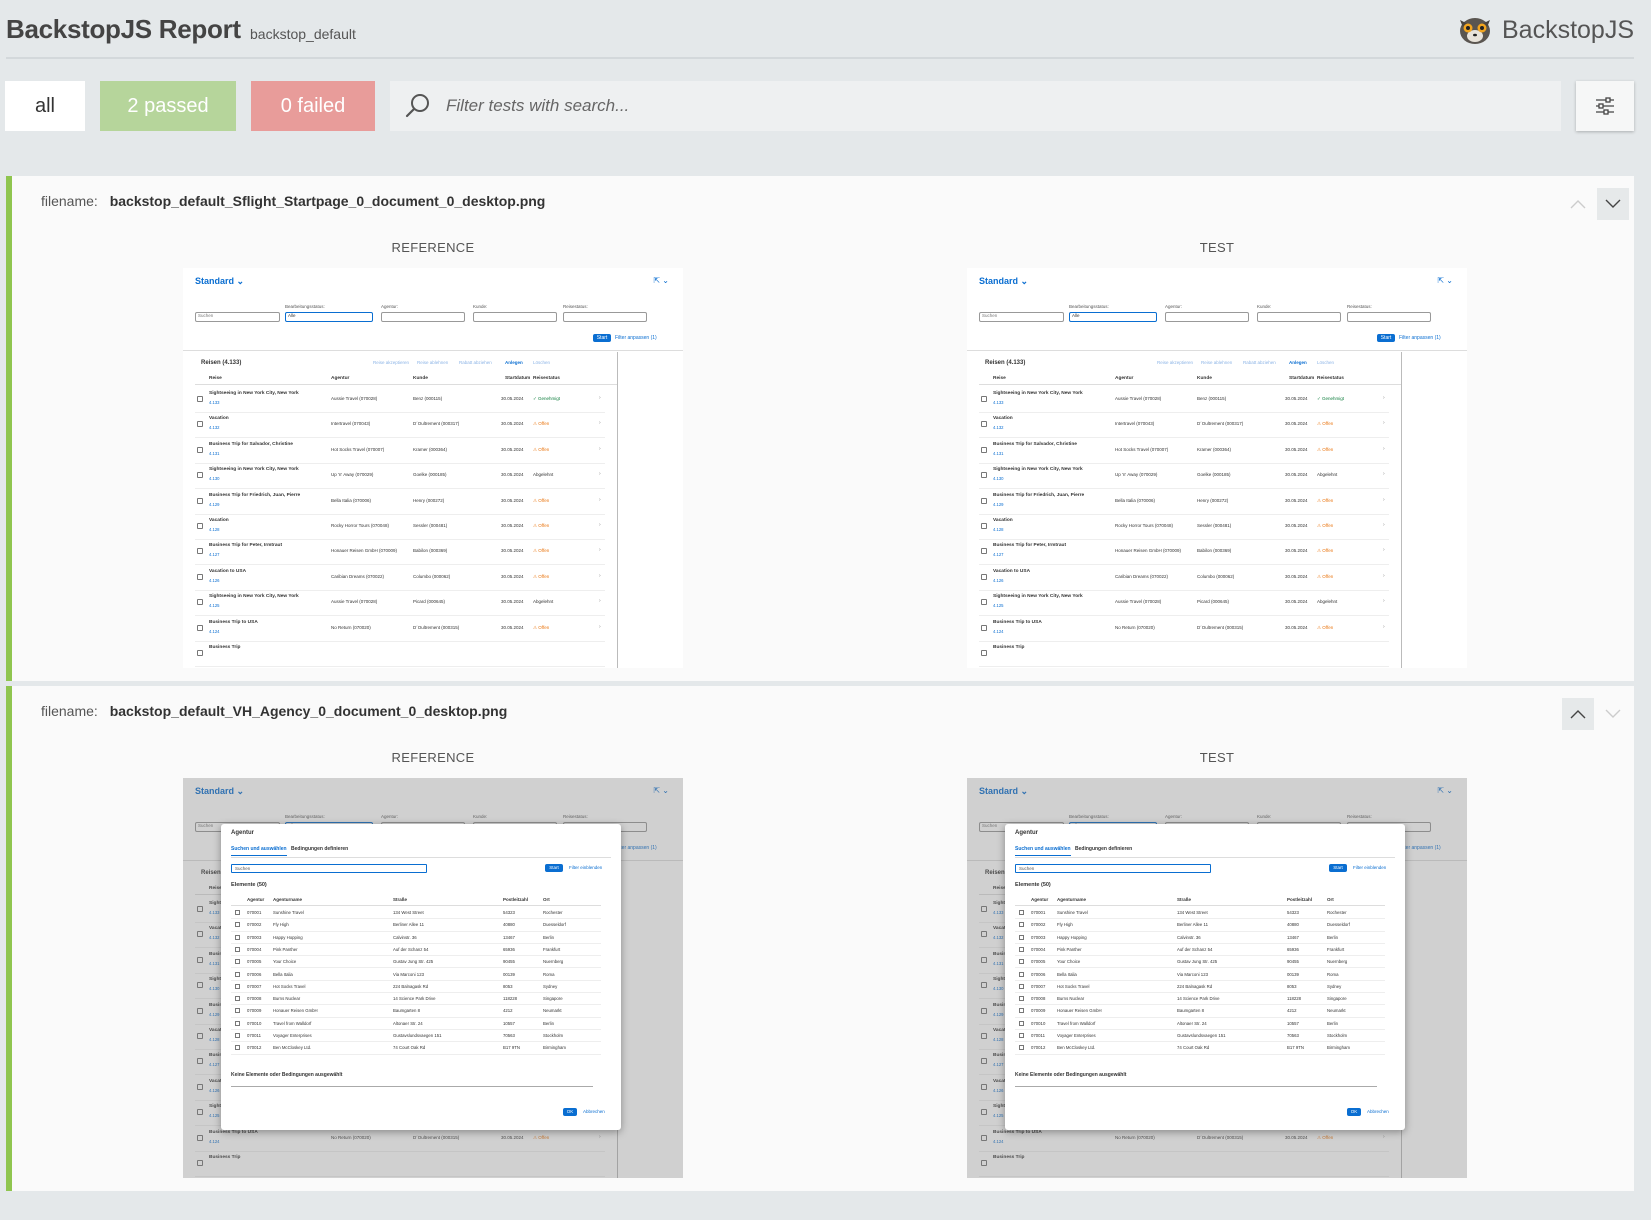  I want to click on row-status: Abgelehnt, so click(1327, 475).